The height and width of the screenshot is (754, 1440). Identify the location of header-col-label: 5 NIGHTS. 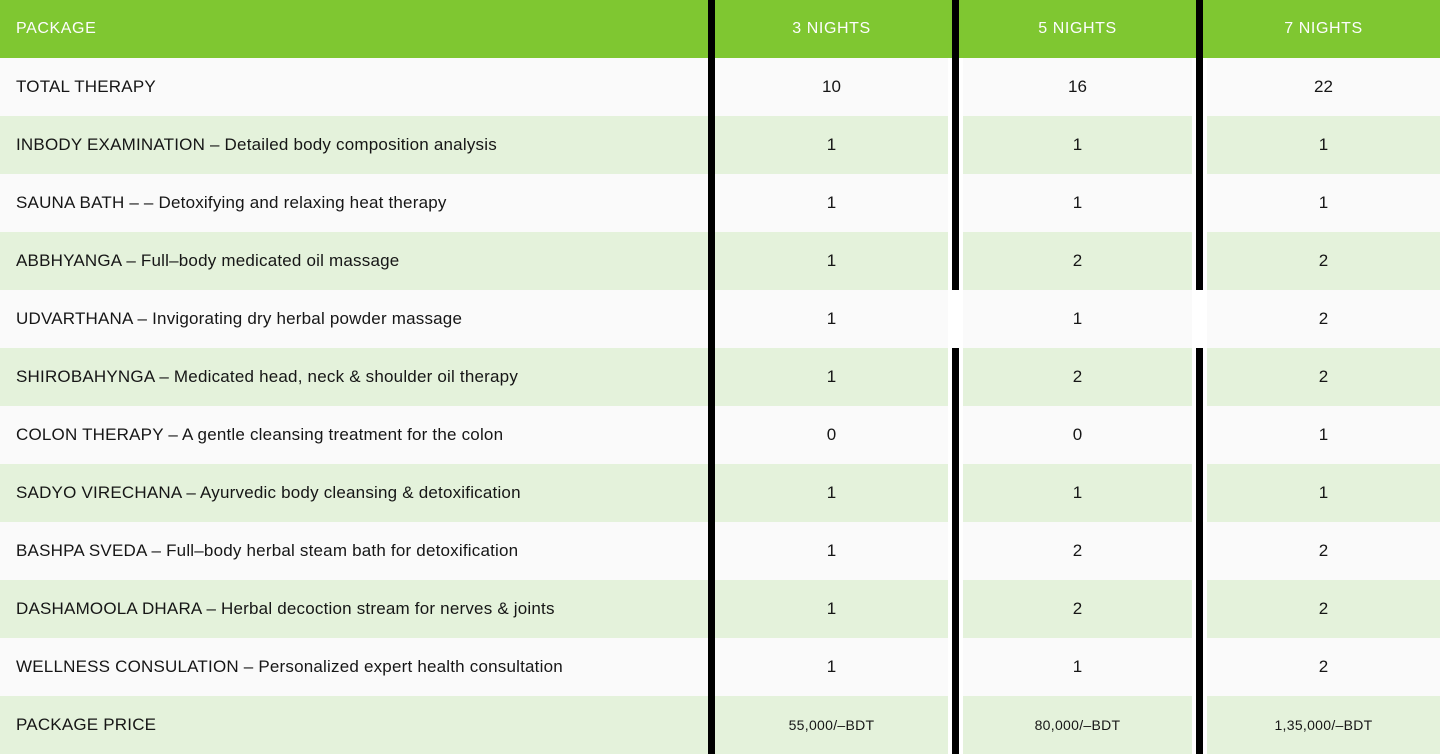
(1077, 28).